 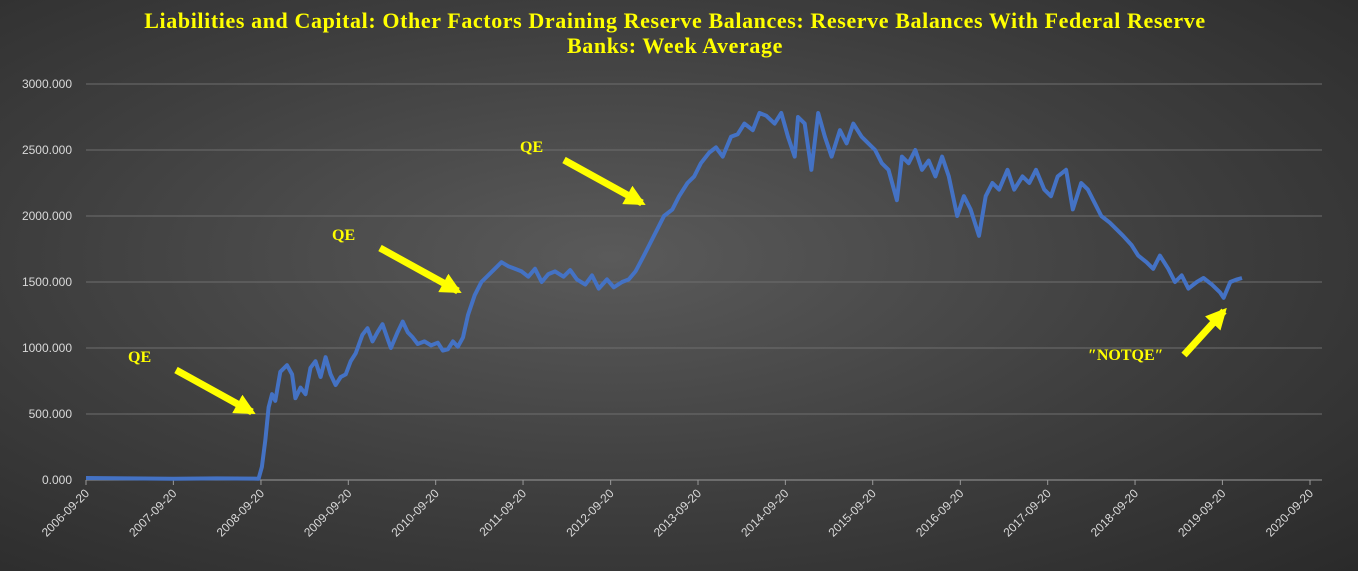 I want to click on y-tick-label: 3000.000, so click(x=47, y=84).